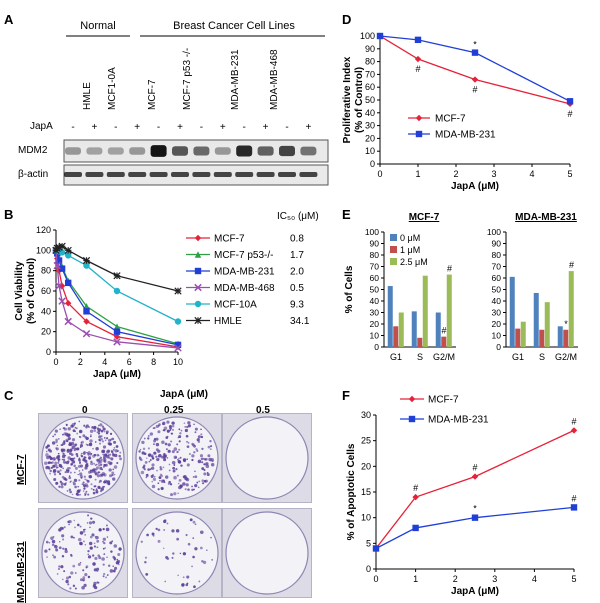 The width and height of the screenshot is (600, 603). What do you see at coordinates (9, 19) in the screenshot?
I see `panel-label-a: A` at bounding box center [9, 19].